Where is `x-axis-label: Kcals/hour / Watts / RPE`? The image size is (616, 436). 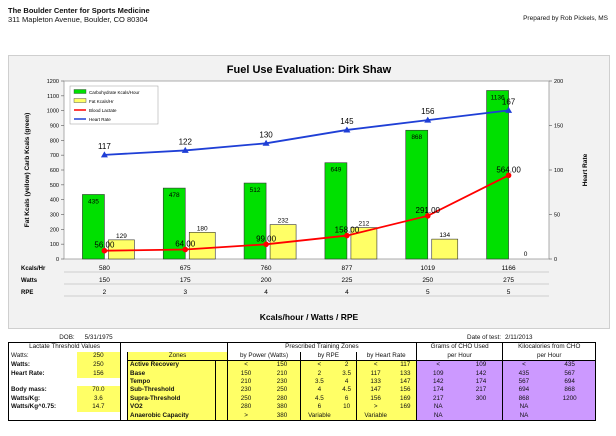 x-axis-label: Kcals/hour / Watts / RPE is located at coordinates (309, 317).